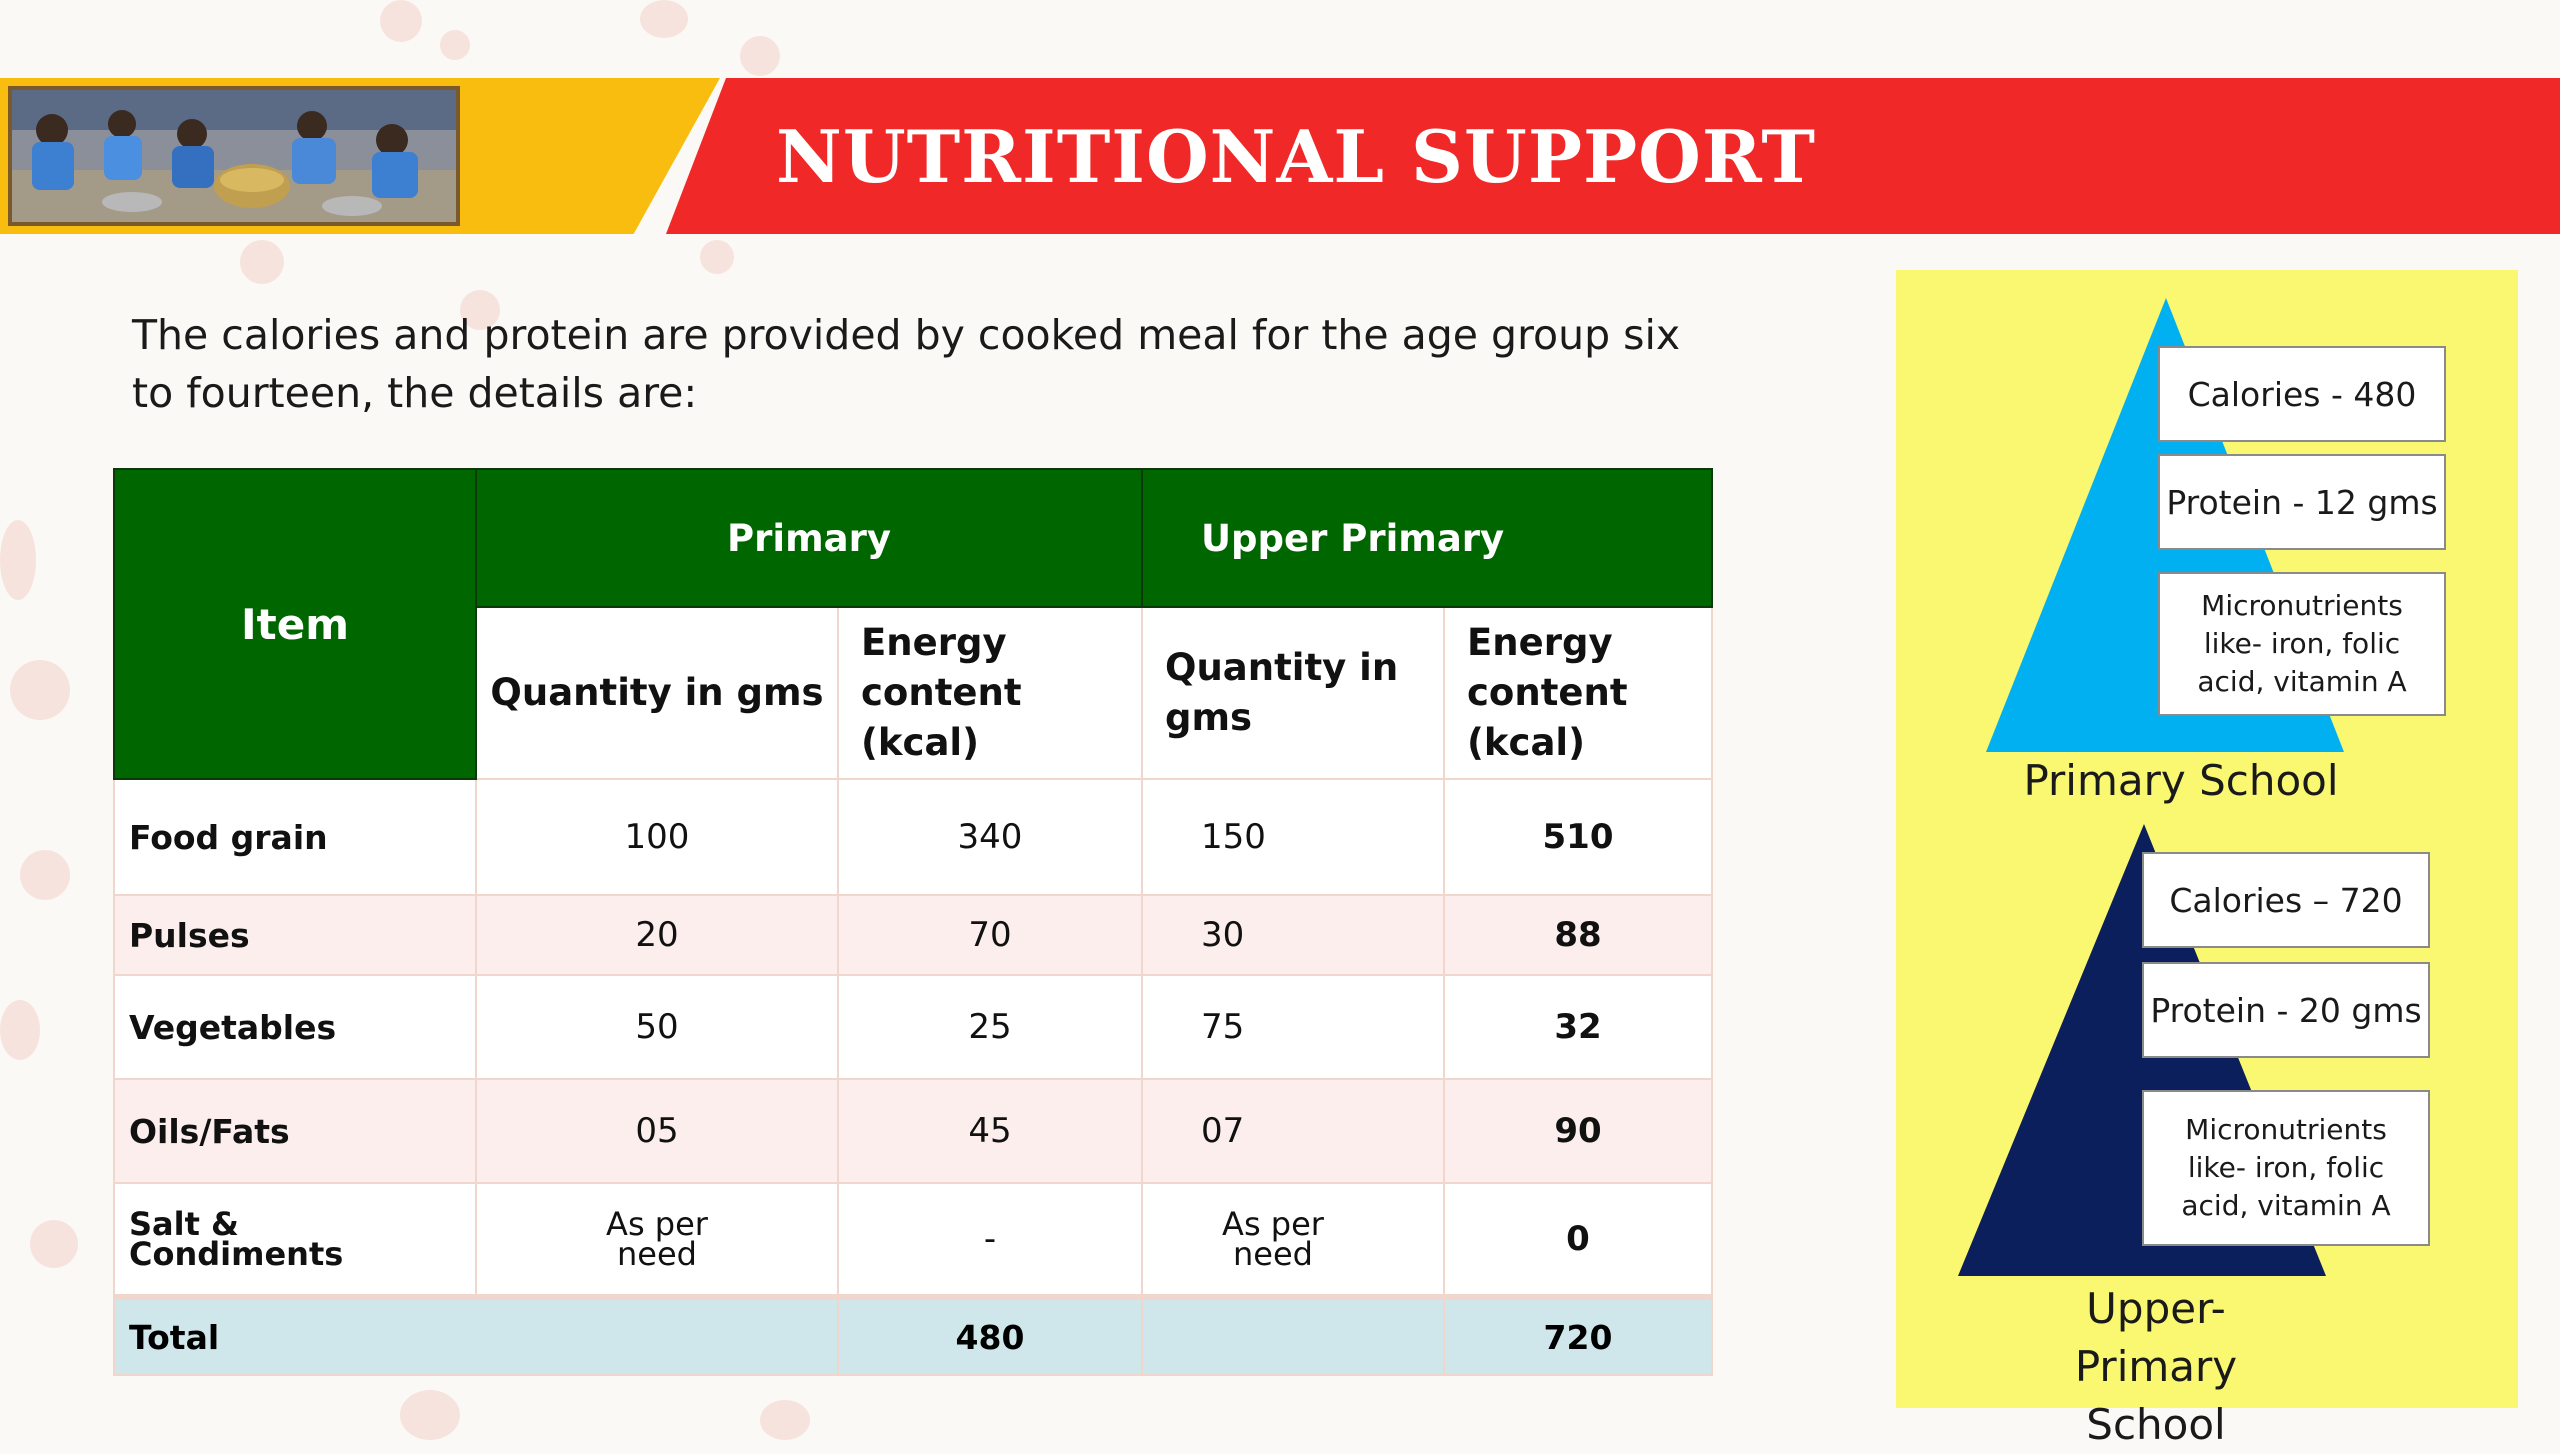  I want to click on row-item: Pulses, so click(295, 935).